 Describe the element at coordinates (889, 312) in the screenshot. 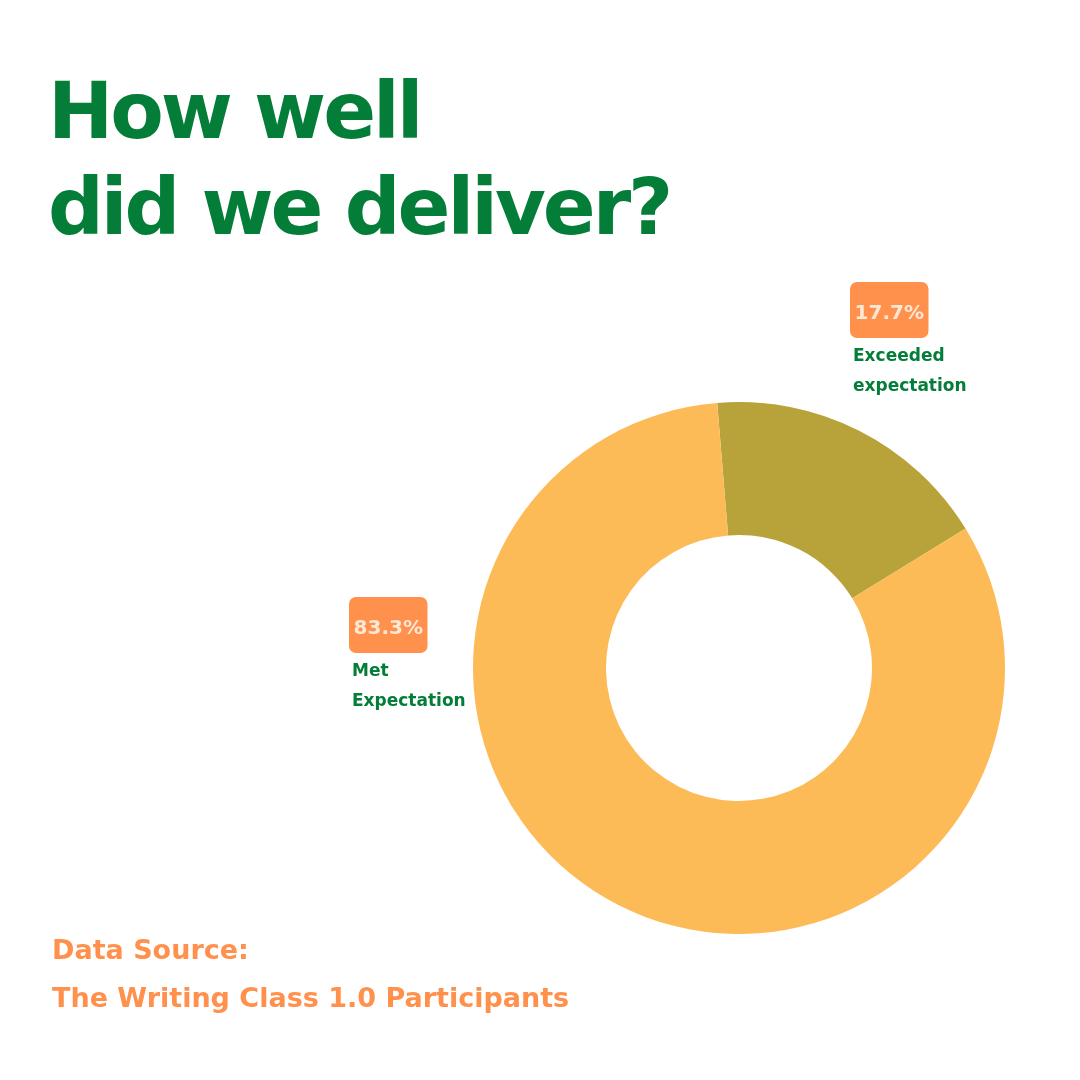

I see `data-label: 17.7%` at that location.